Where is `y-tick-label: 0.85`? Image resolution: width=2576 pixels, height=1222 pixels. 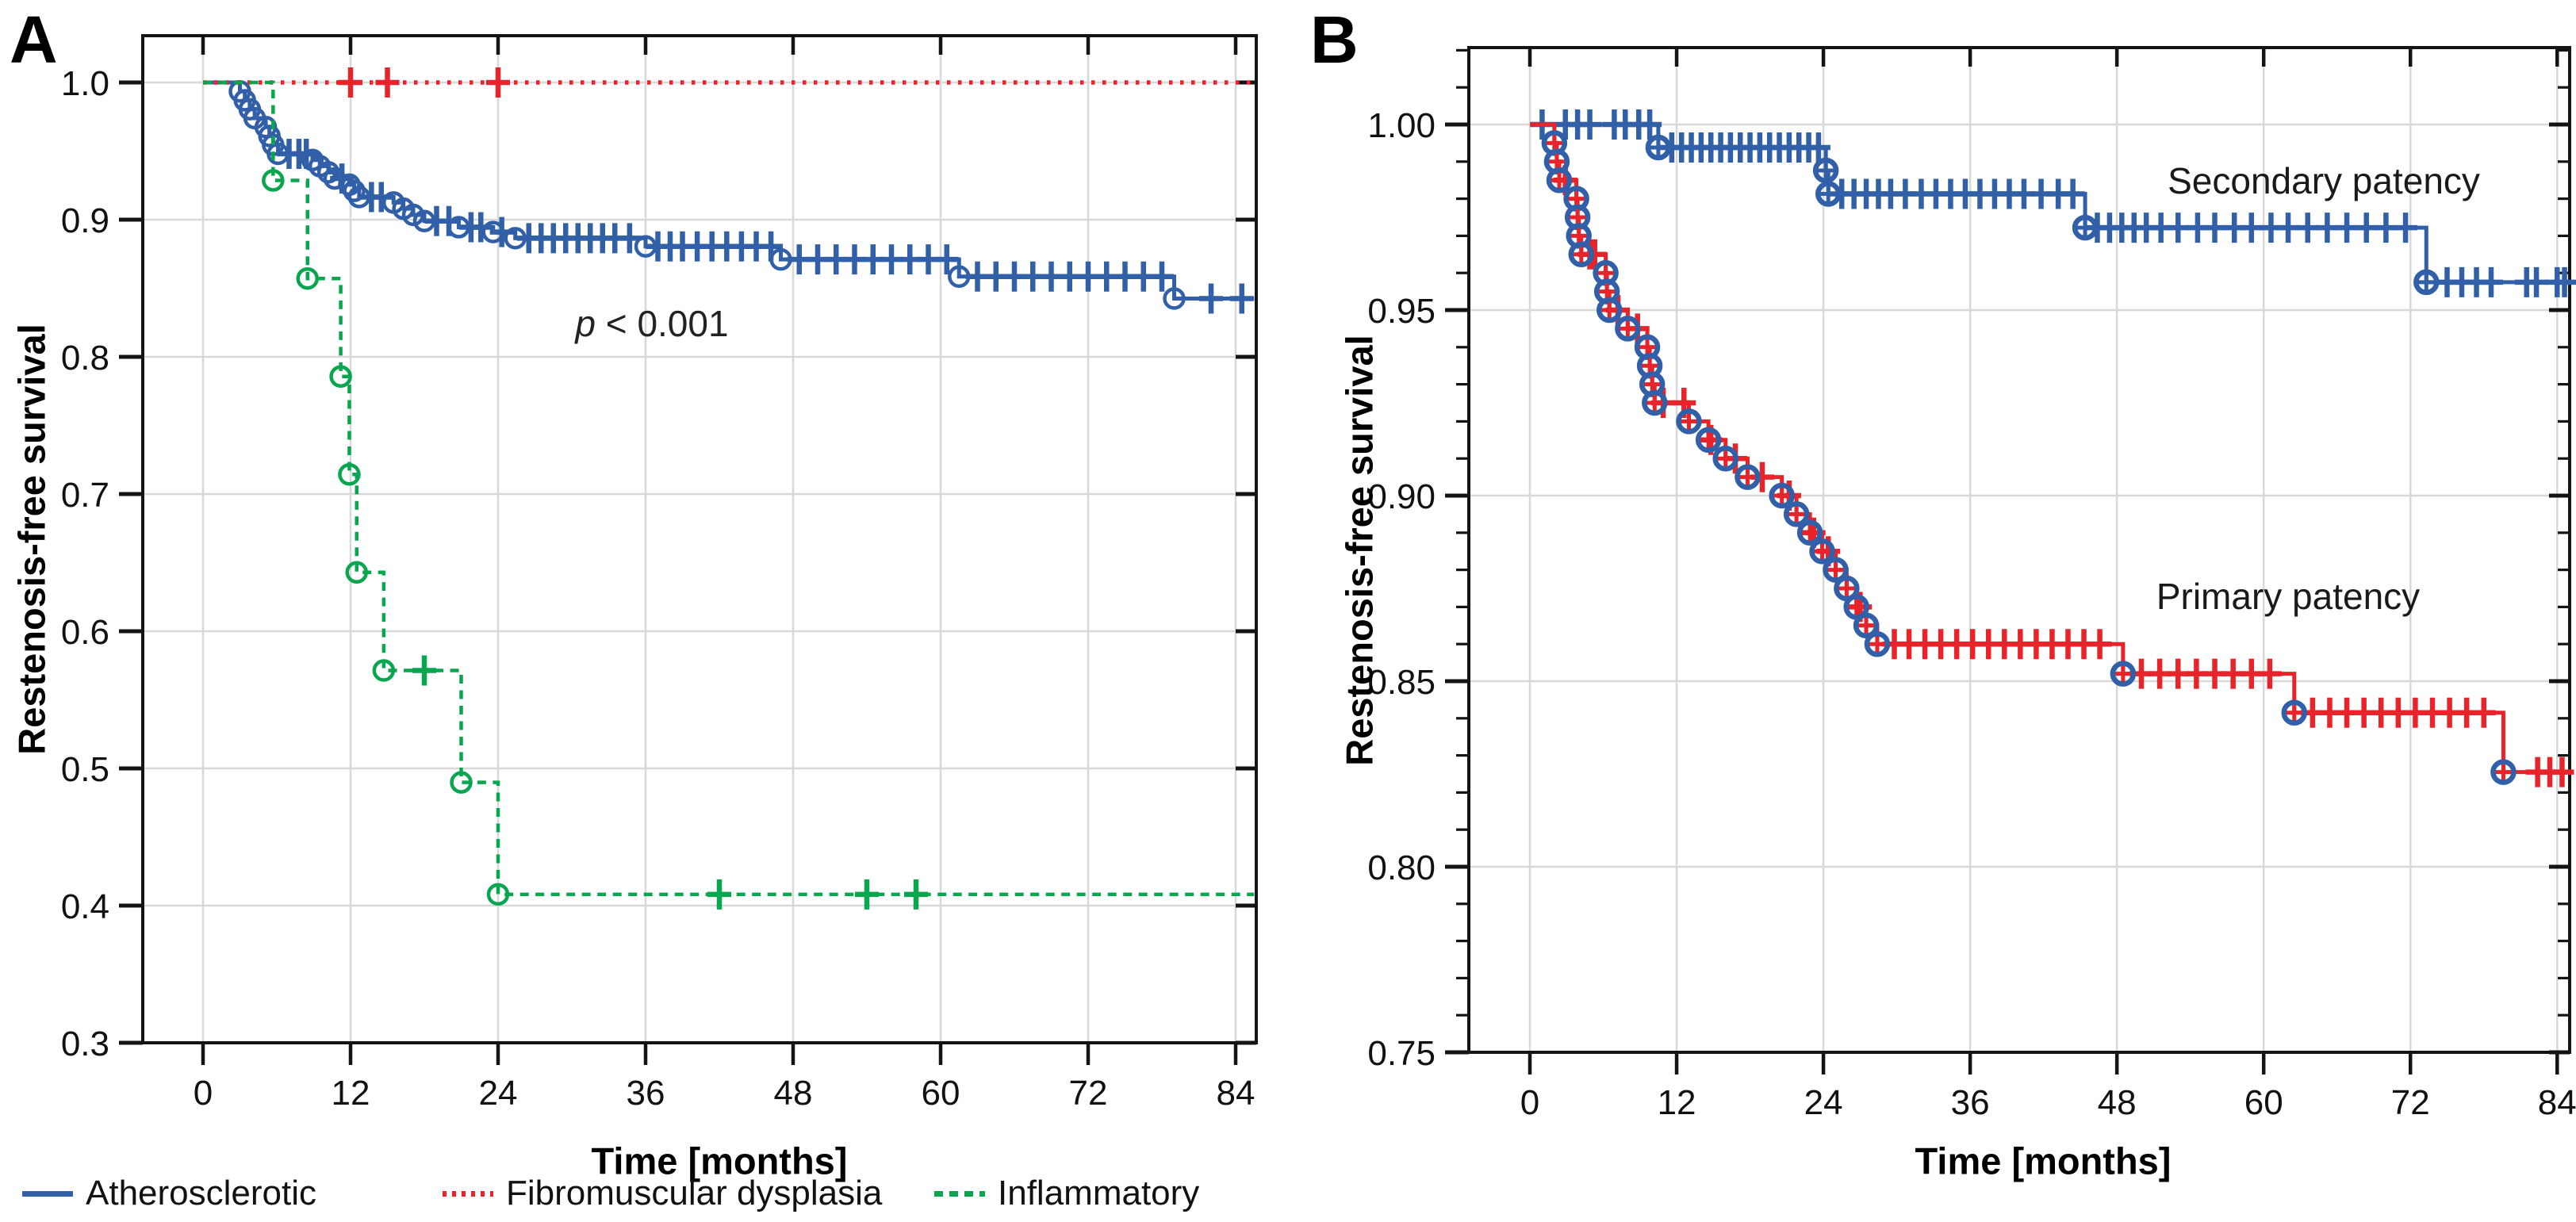 y-tick-label: 0.85 is located at coordinates (1402, 682).